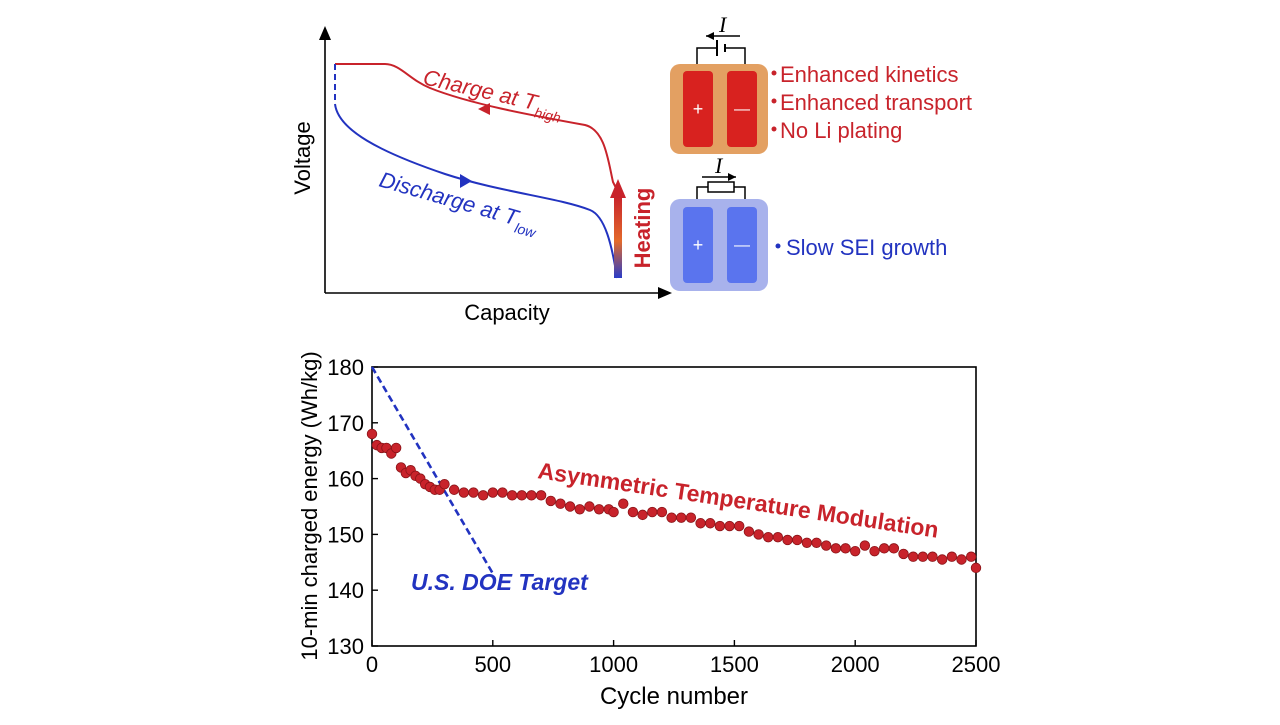 The image size is (1280, 725). Describe the element at coordinates (372, 664) in the screenshot. I see `x-tick-label: 0` at that location.